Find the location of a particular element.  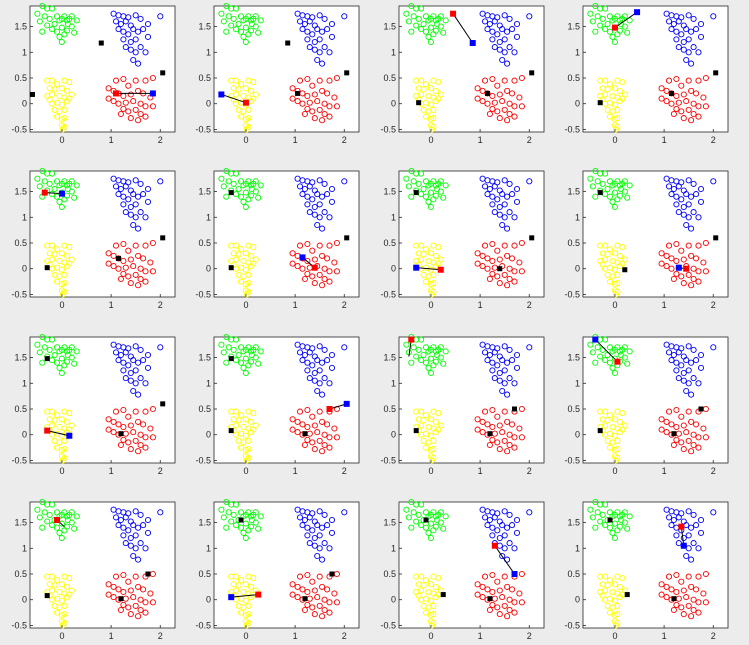

subplot-12: 0 1 2-0.500.511.5 is located at coordinates (646, 404).